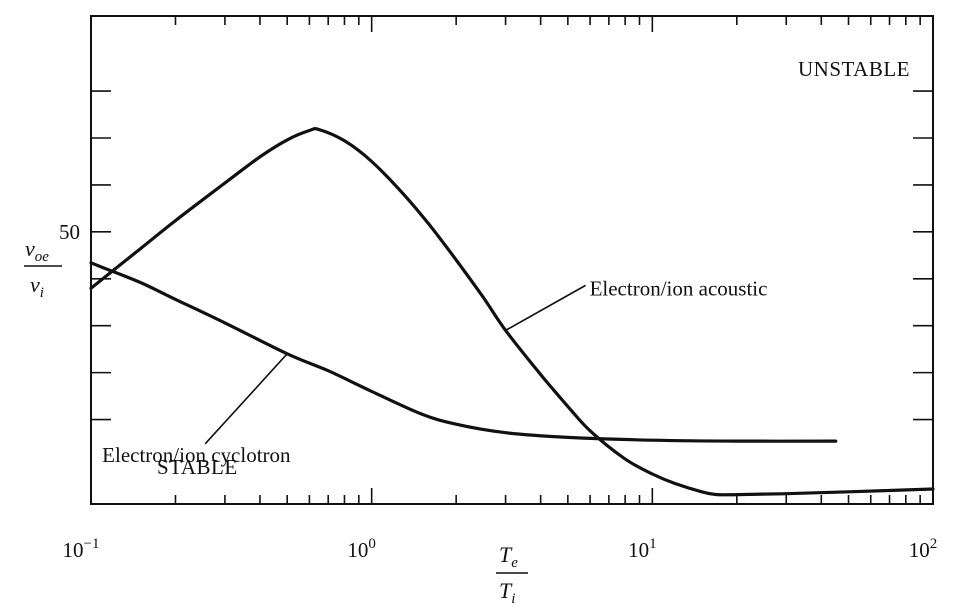  Describe the element at coordinates (37, 250) in the screenshot. I see `y-label-numerator: voe` at that location.